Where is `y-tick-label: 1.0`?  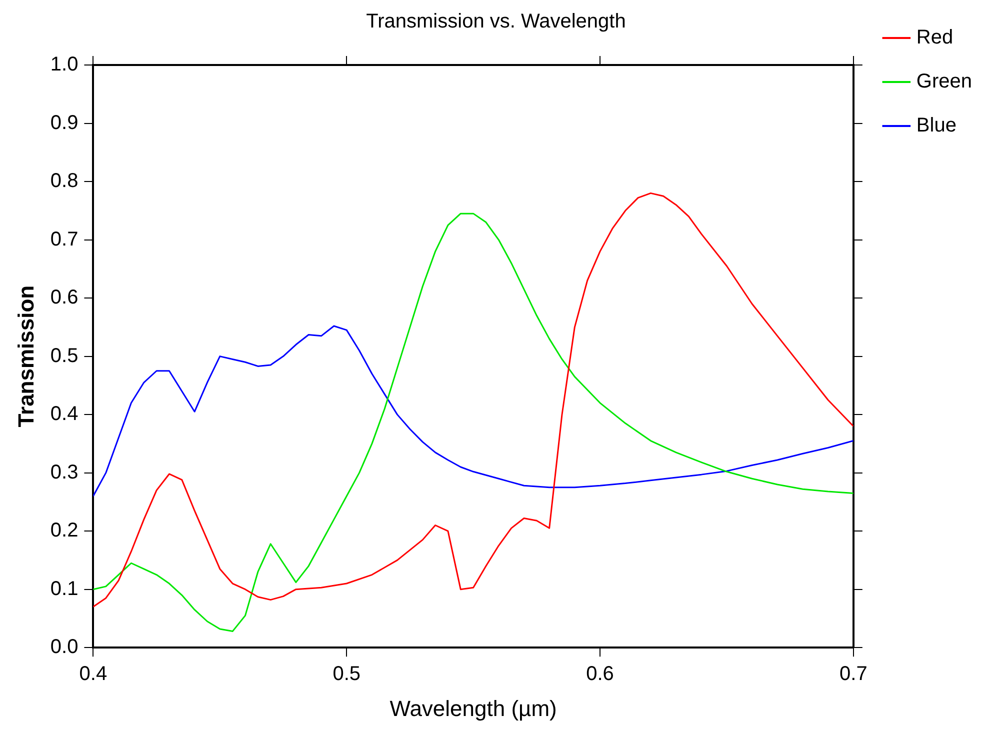 y-tick-label: 1.0 is located at coordinates (64, 65).